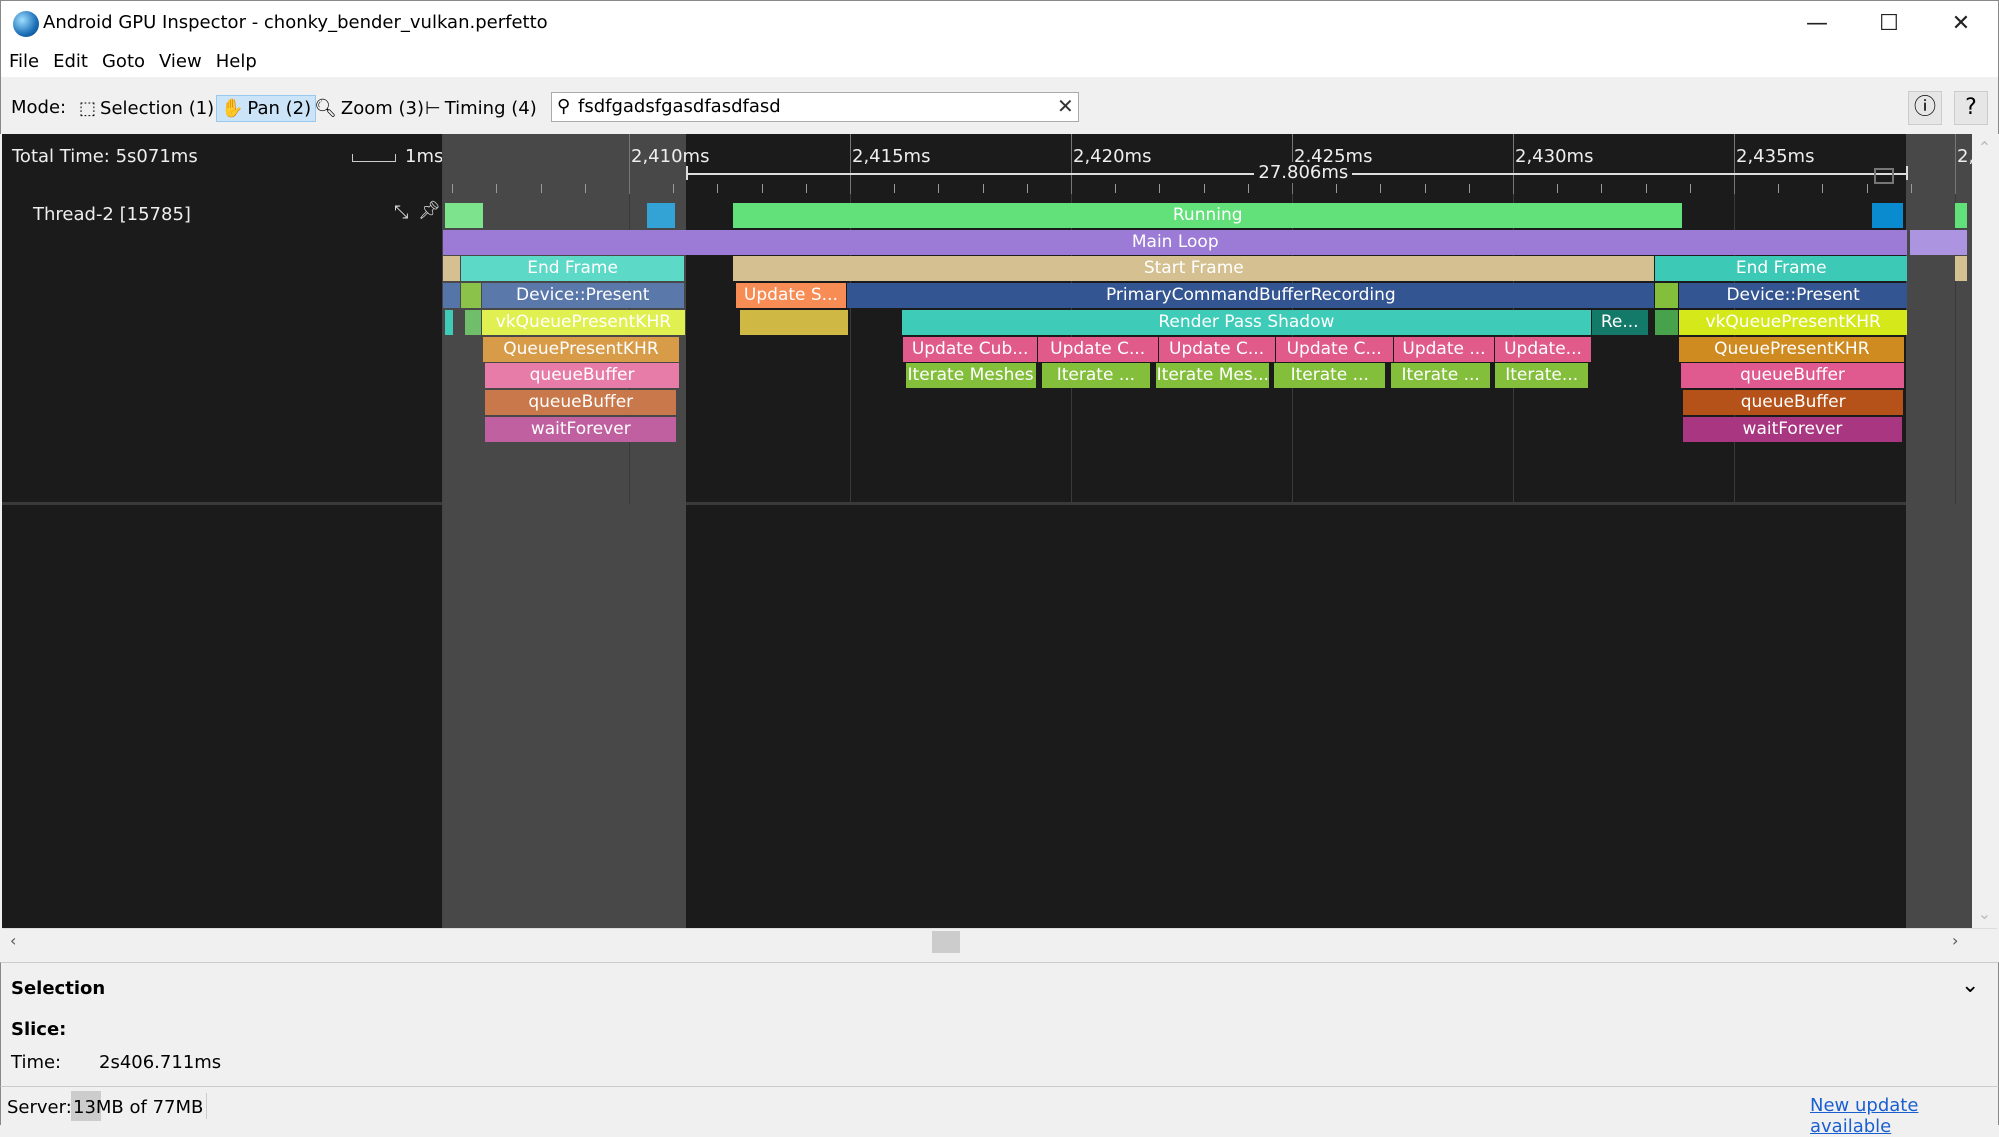 Image resolution: width=1999 pixels, height=1137 pixels. Describe the element at coordinates (1955, 940) in the screenshot. I see `scroll-right-icon: ›` at that location.